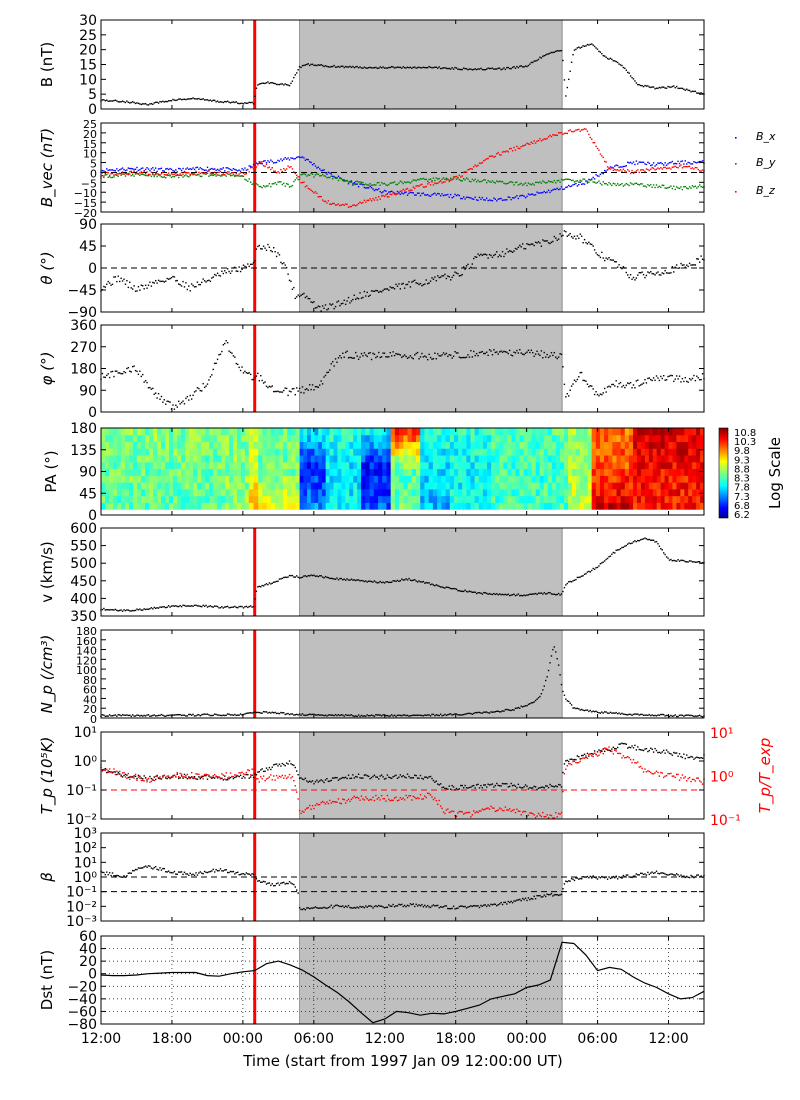  I want to click on y-tick-label: 20, so click(90, 134).